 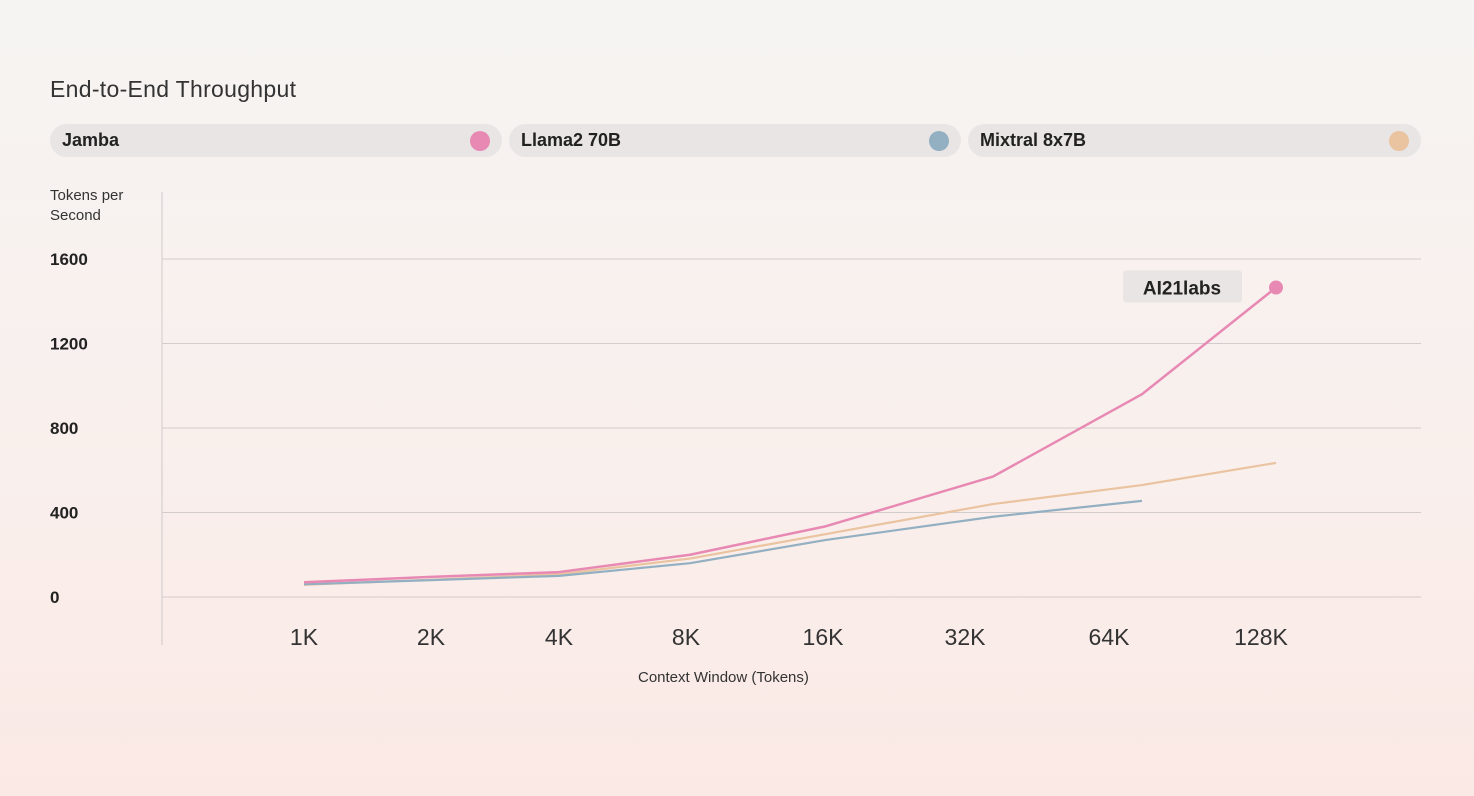 What do you see at coordinates (1261, 637) in the screenshot?
I see `x-tick-label: 128K` at bounding box center [1261, 637].